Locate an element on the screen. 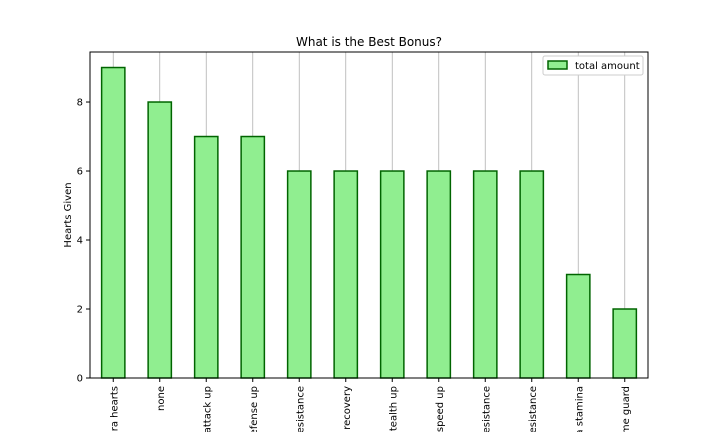 The width and height of the screenshot is (720, 432). legend: total amount is located at coordinates (593, 65).